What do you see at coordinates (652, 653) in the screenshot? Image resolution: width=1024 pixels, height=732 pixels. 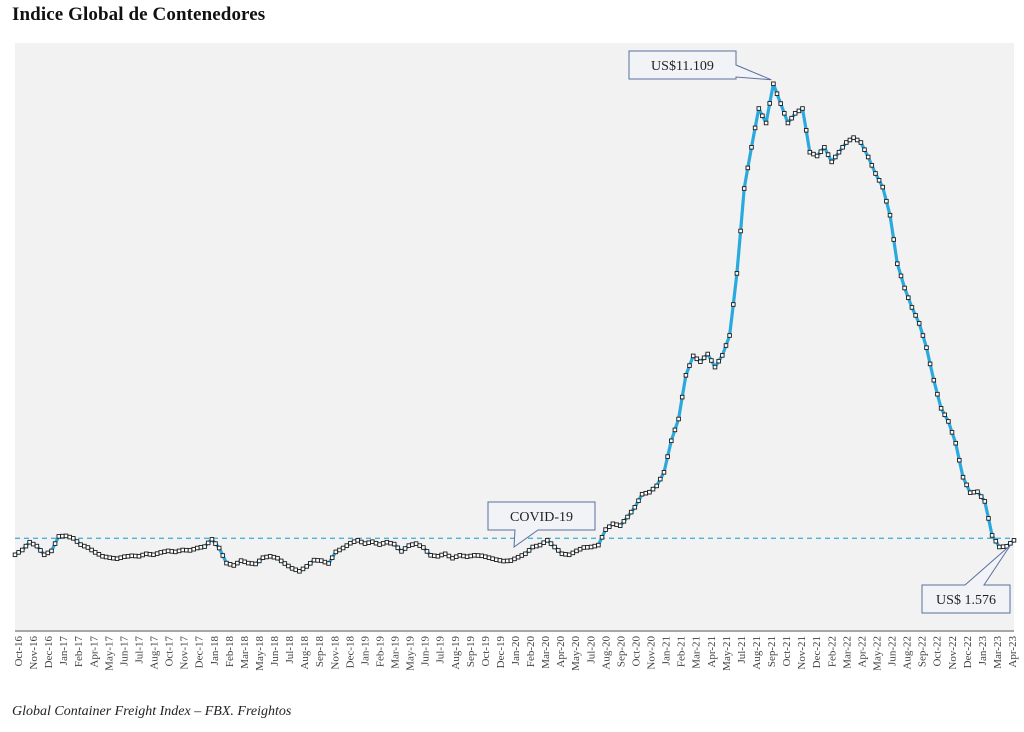 I see `x-tick-label: Nov-20` at bounding box center [652, 653].